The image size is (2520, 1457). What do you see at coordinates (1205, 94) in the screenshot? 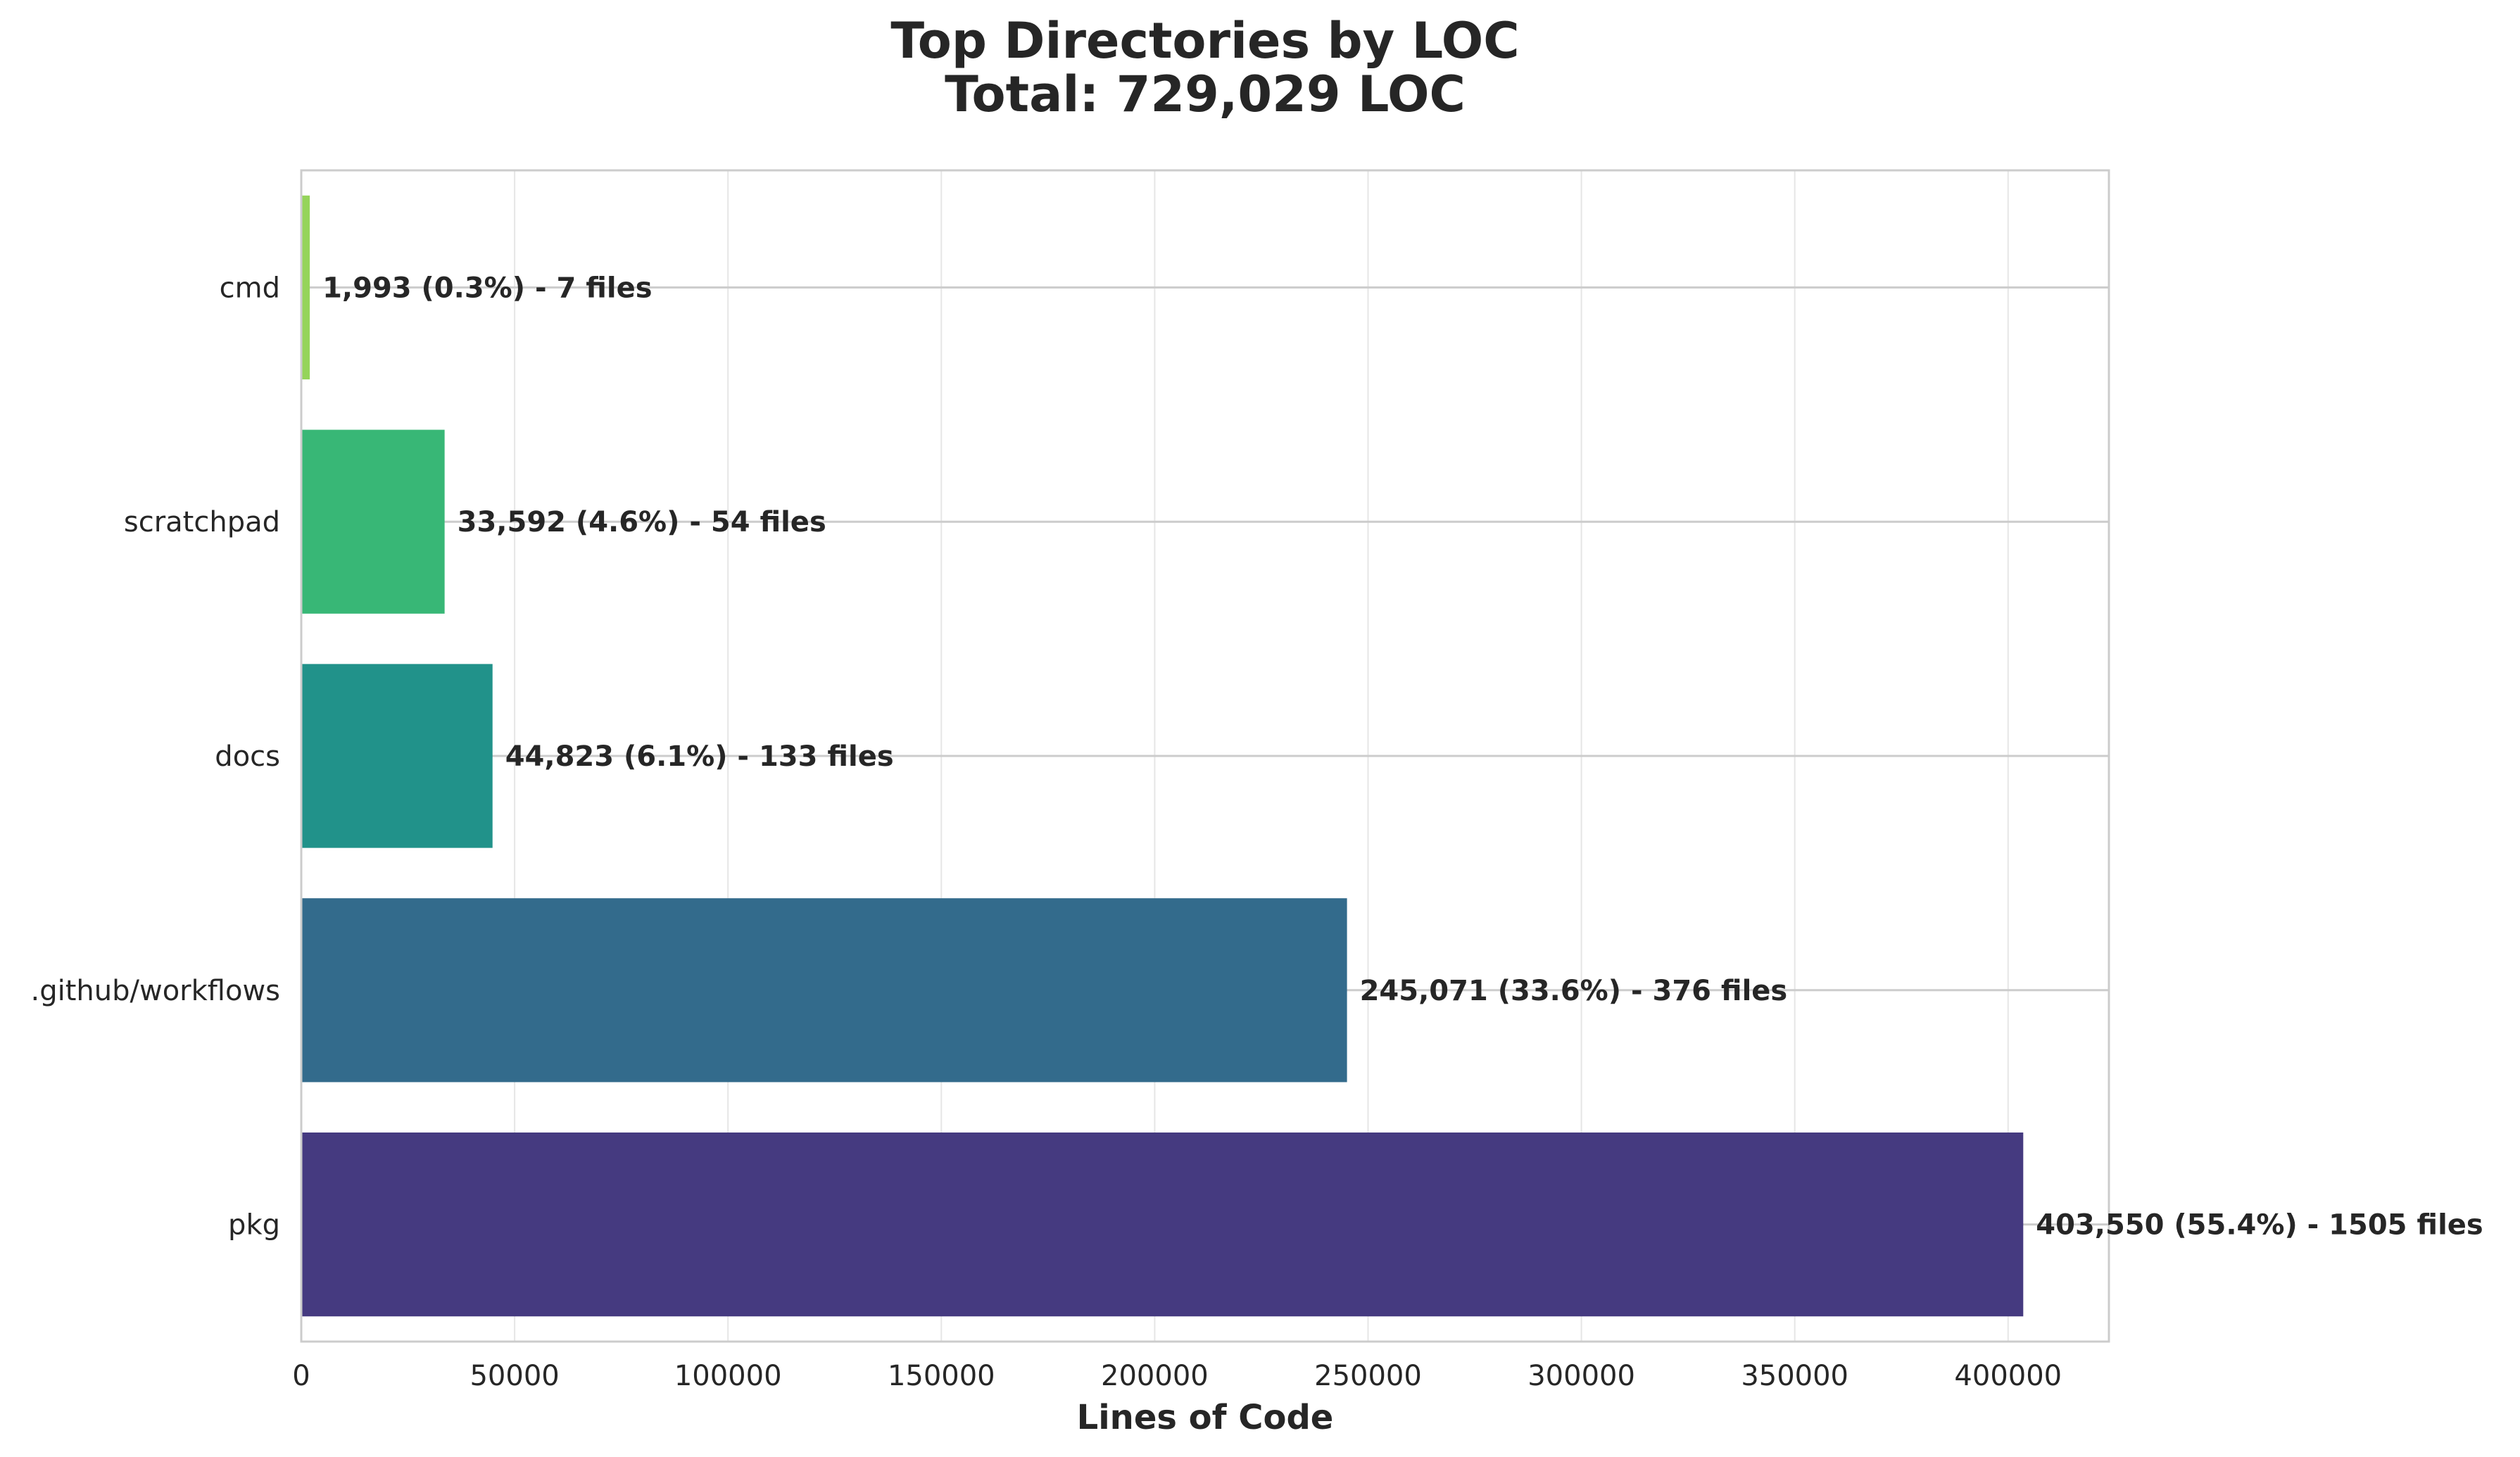
I see `chart-subtitle: Total: 729,029 LOC` at bounding box center [1205, 94].